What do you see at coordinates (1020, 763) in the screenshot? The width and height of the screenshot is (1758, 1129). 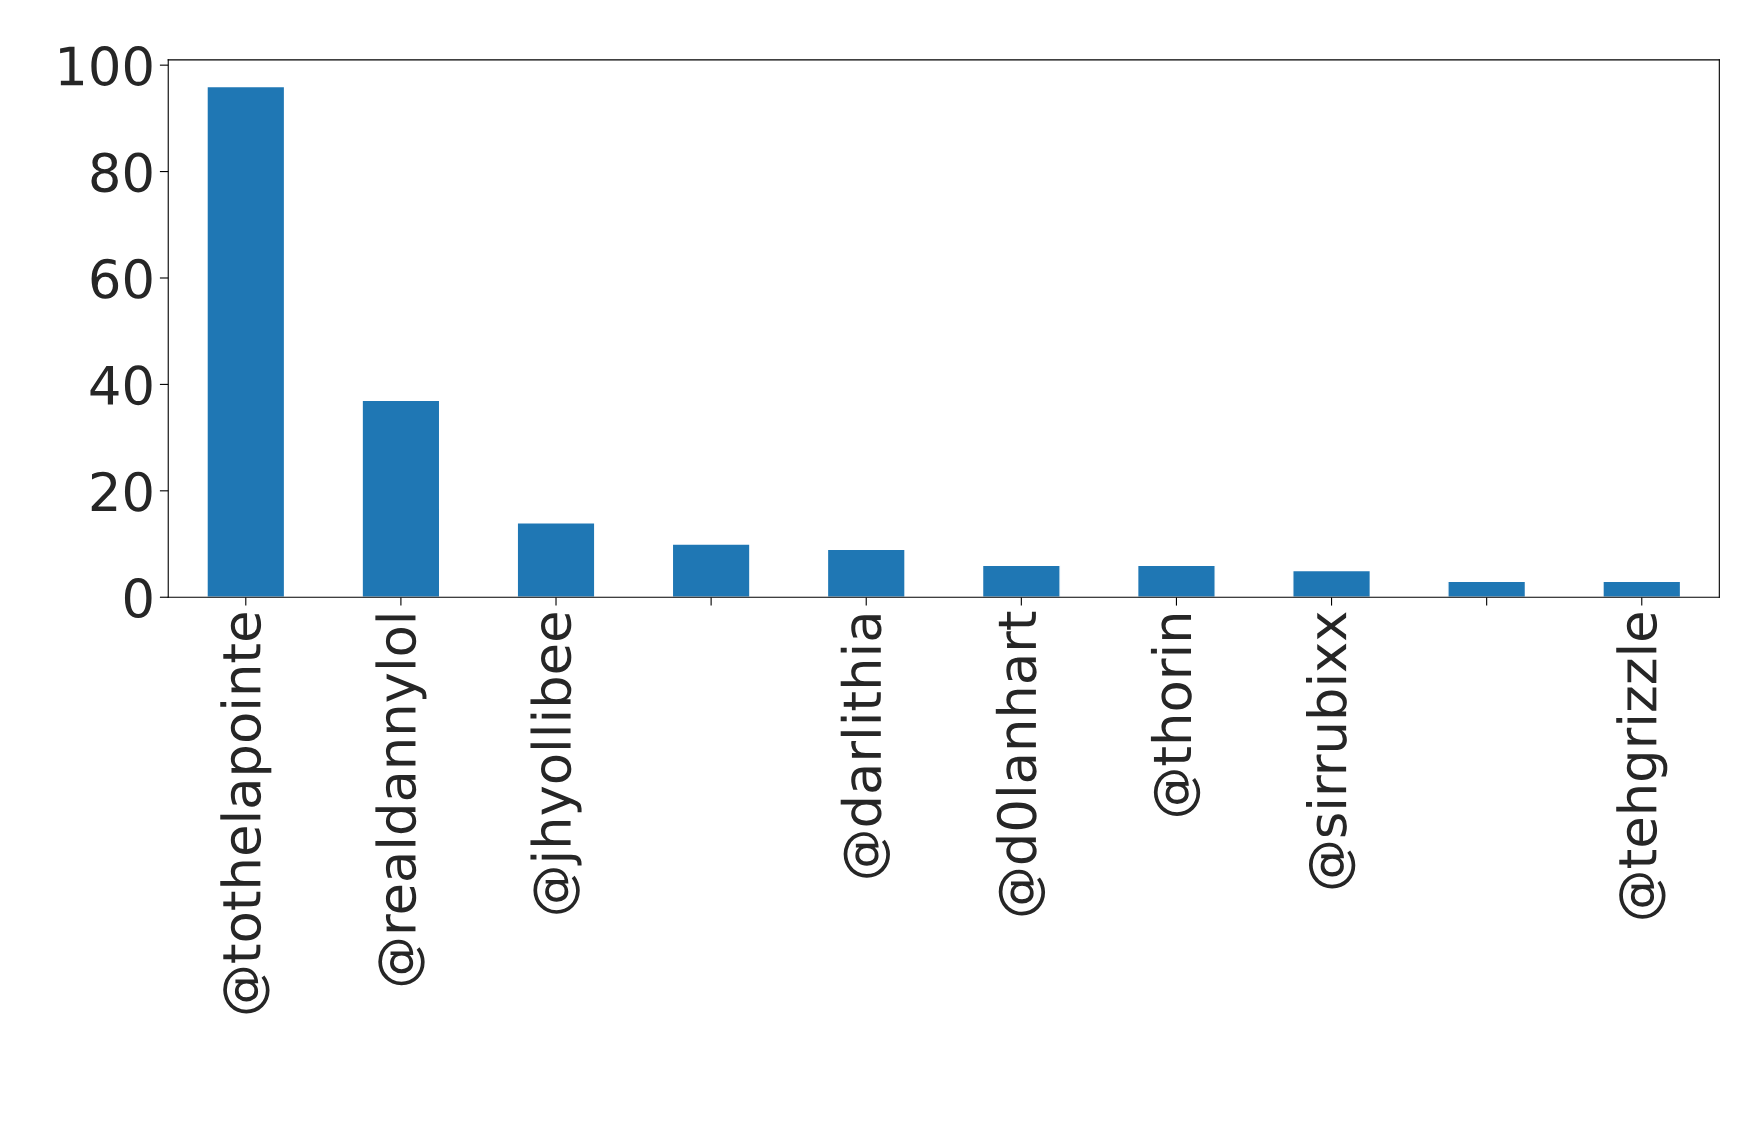 I see `x-tick-label: @d0lanhart` at bounding box center [1020, 763].